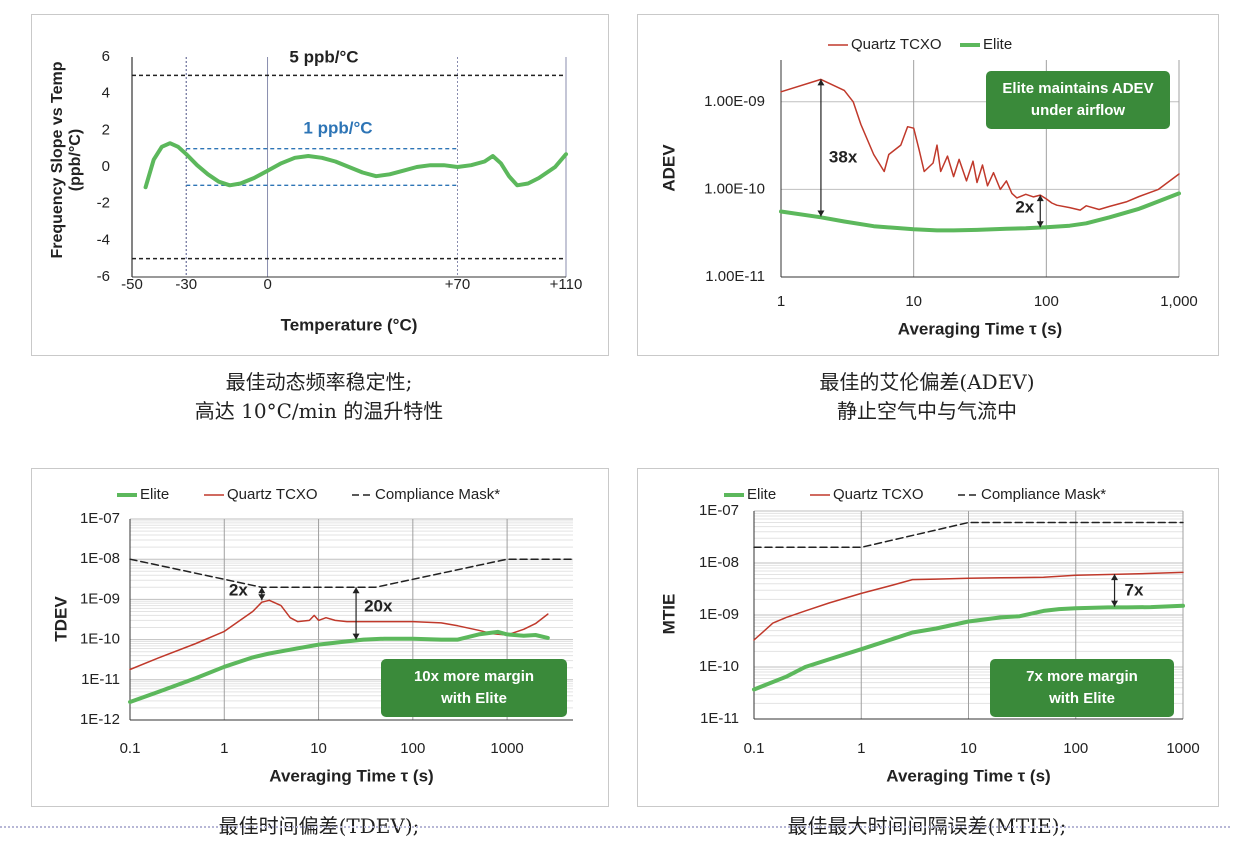 This screenshot has height=858, width=1252. What do you see at coordinates (1179, 301) in the screenshot?
I see `x-tick-label: 1,000` at bounding box center [1179, 301].